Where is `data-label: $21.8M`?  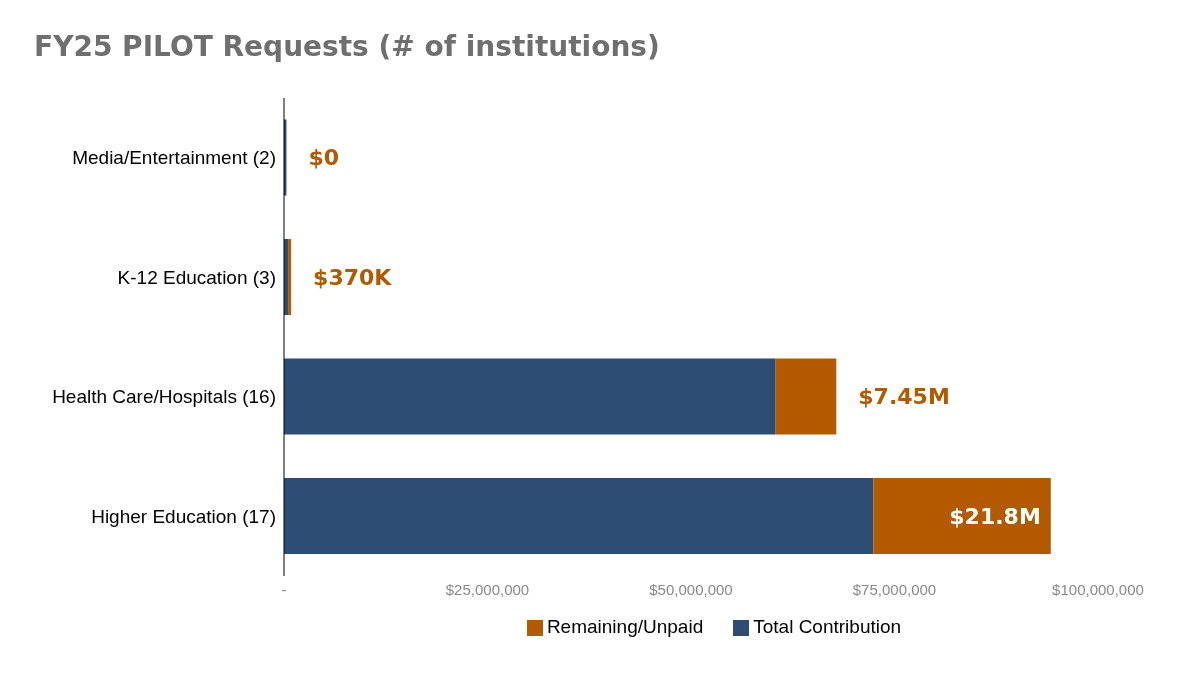
data-label: $21.8M is located at coordinates (995, 516).